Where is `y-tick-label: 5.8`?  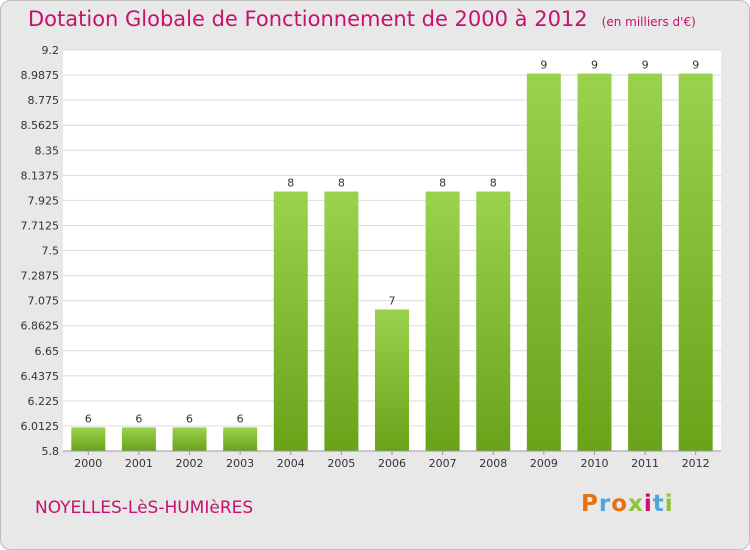 y-tick-label: 5.8 is located at coordinates (51, 451).